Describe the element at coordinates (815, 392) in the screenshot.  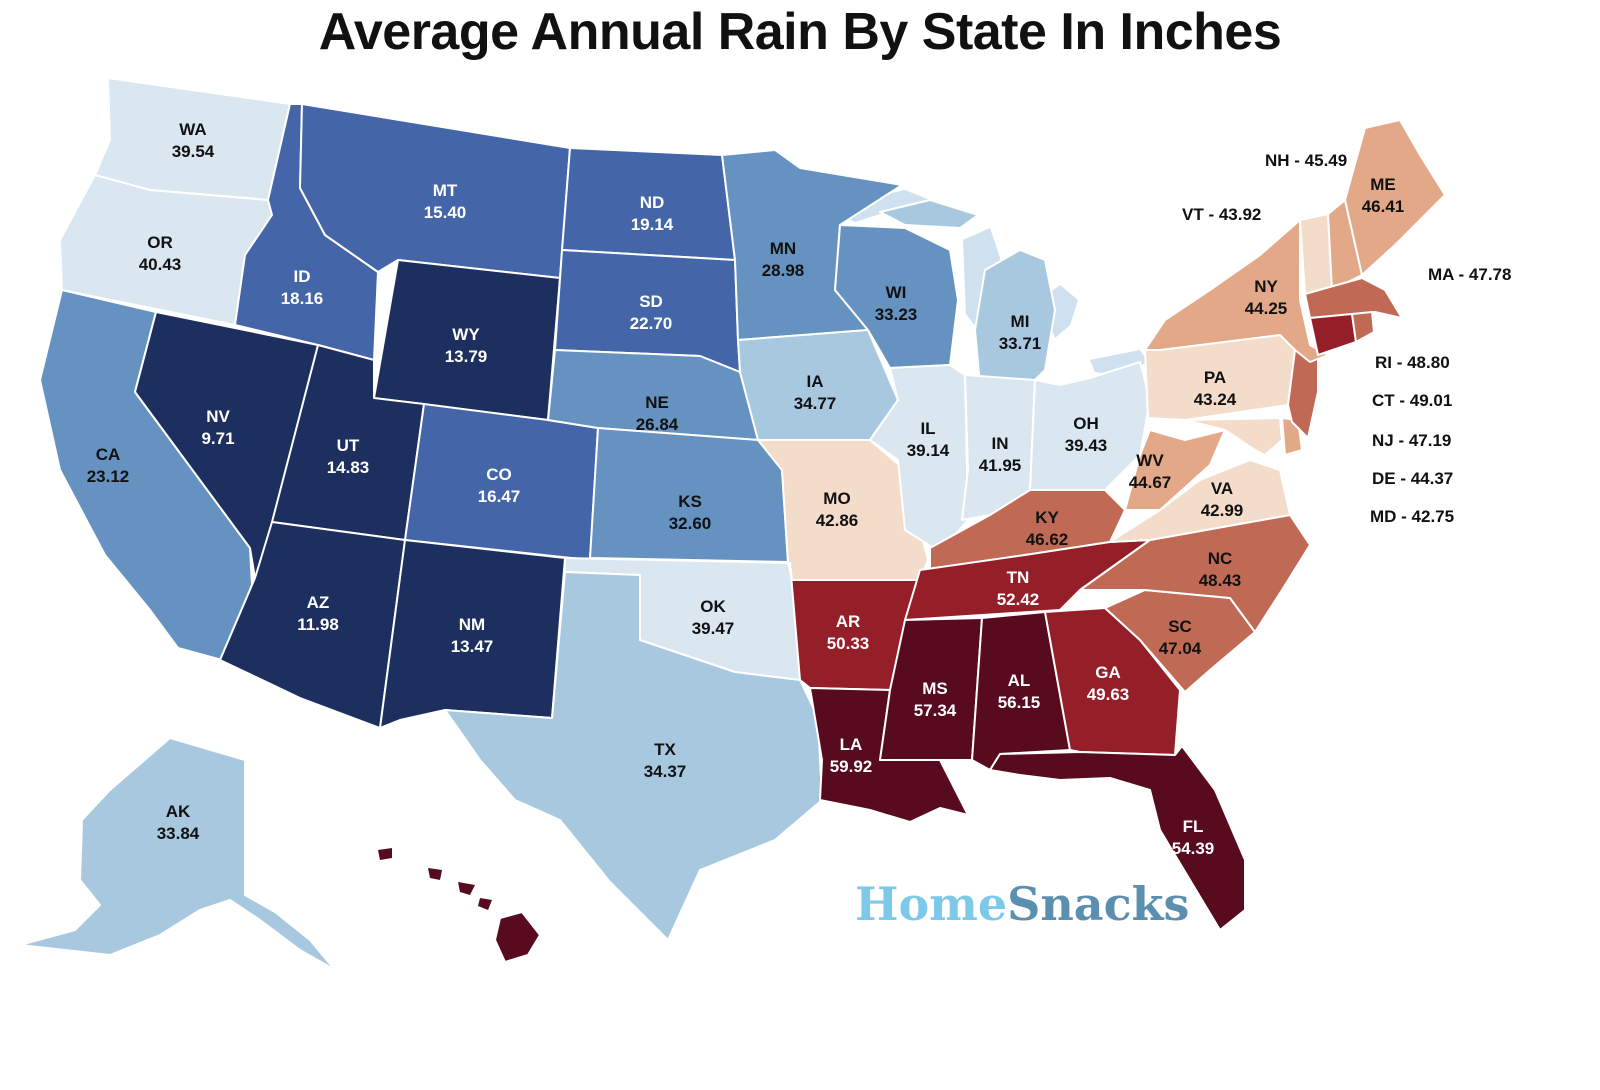
I see `state-label-ia: IA 34.77` at that location.